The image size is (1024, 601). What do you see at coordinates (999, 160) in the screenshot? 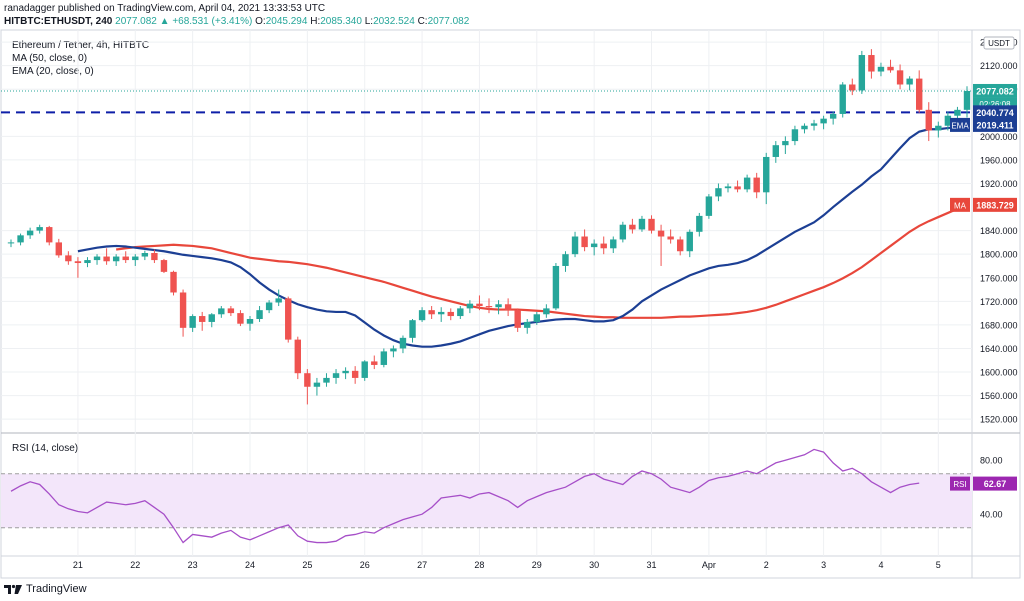
I see `price-tick-label: 1960.000` at bounding box center [999, 160].